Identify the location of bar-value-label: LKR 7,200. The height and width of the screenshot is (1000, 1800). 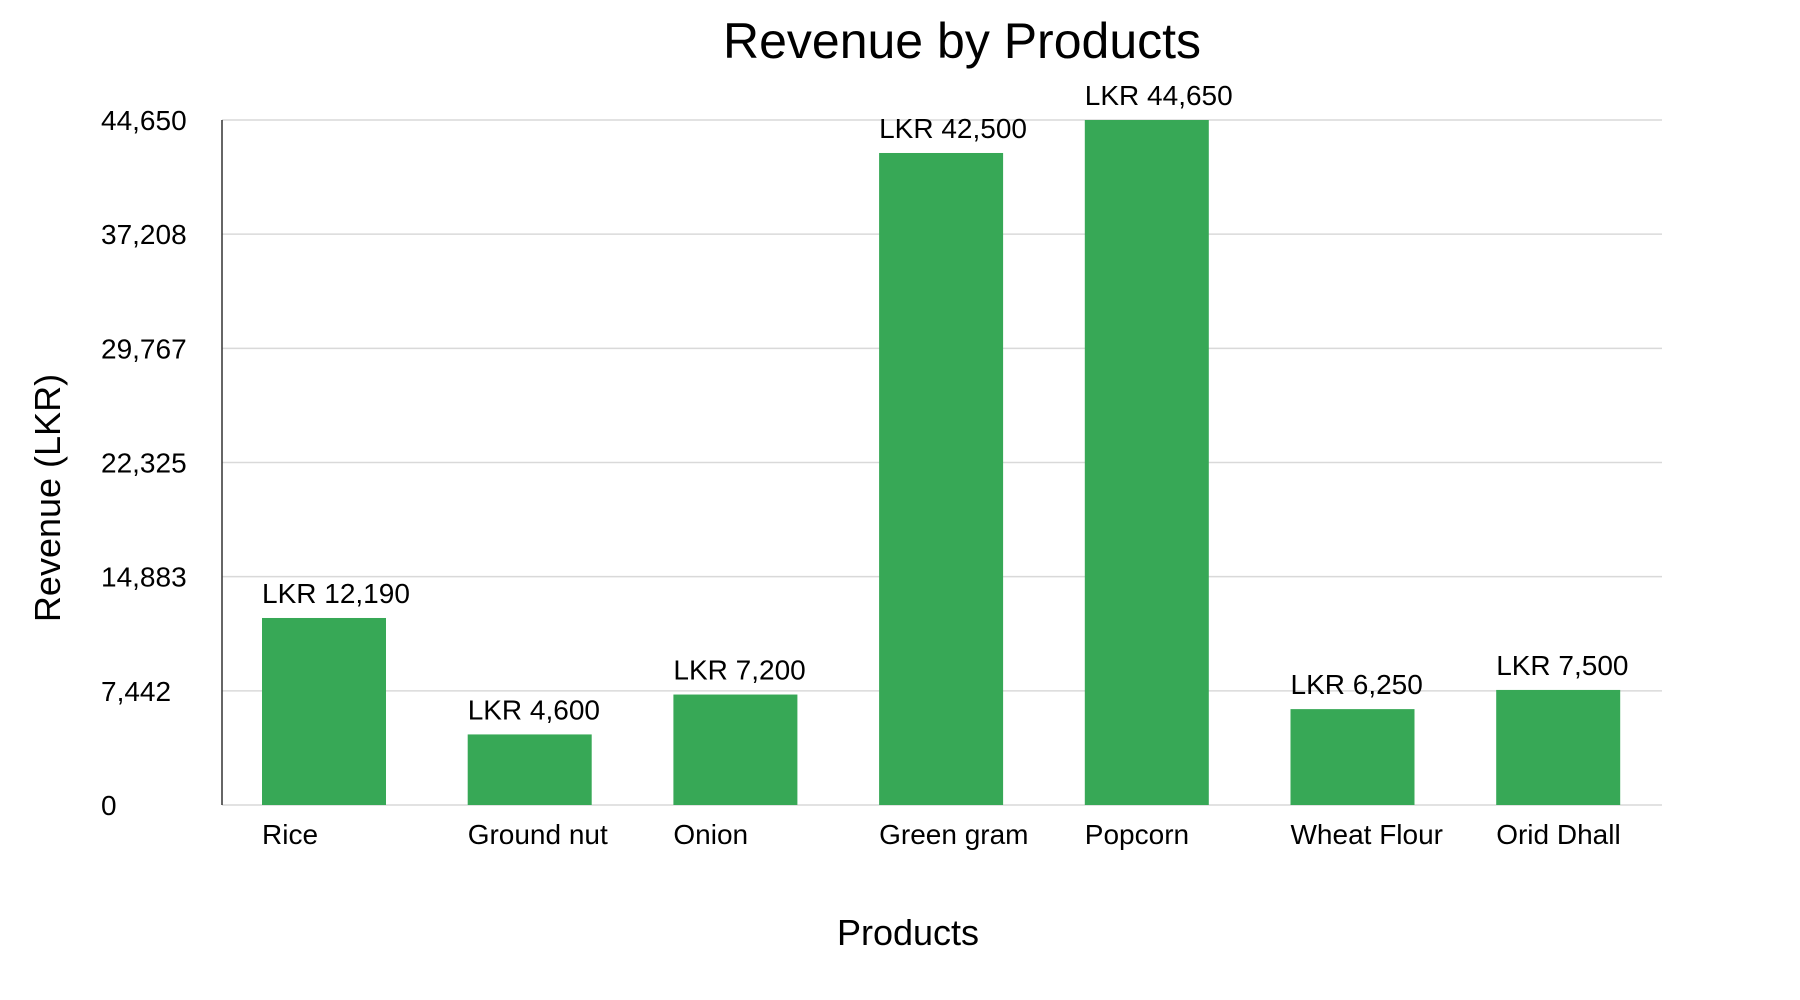
(739, 670).